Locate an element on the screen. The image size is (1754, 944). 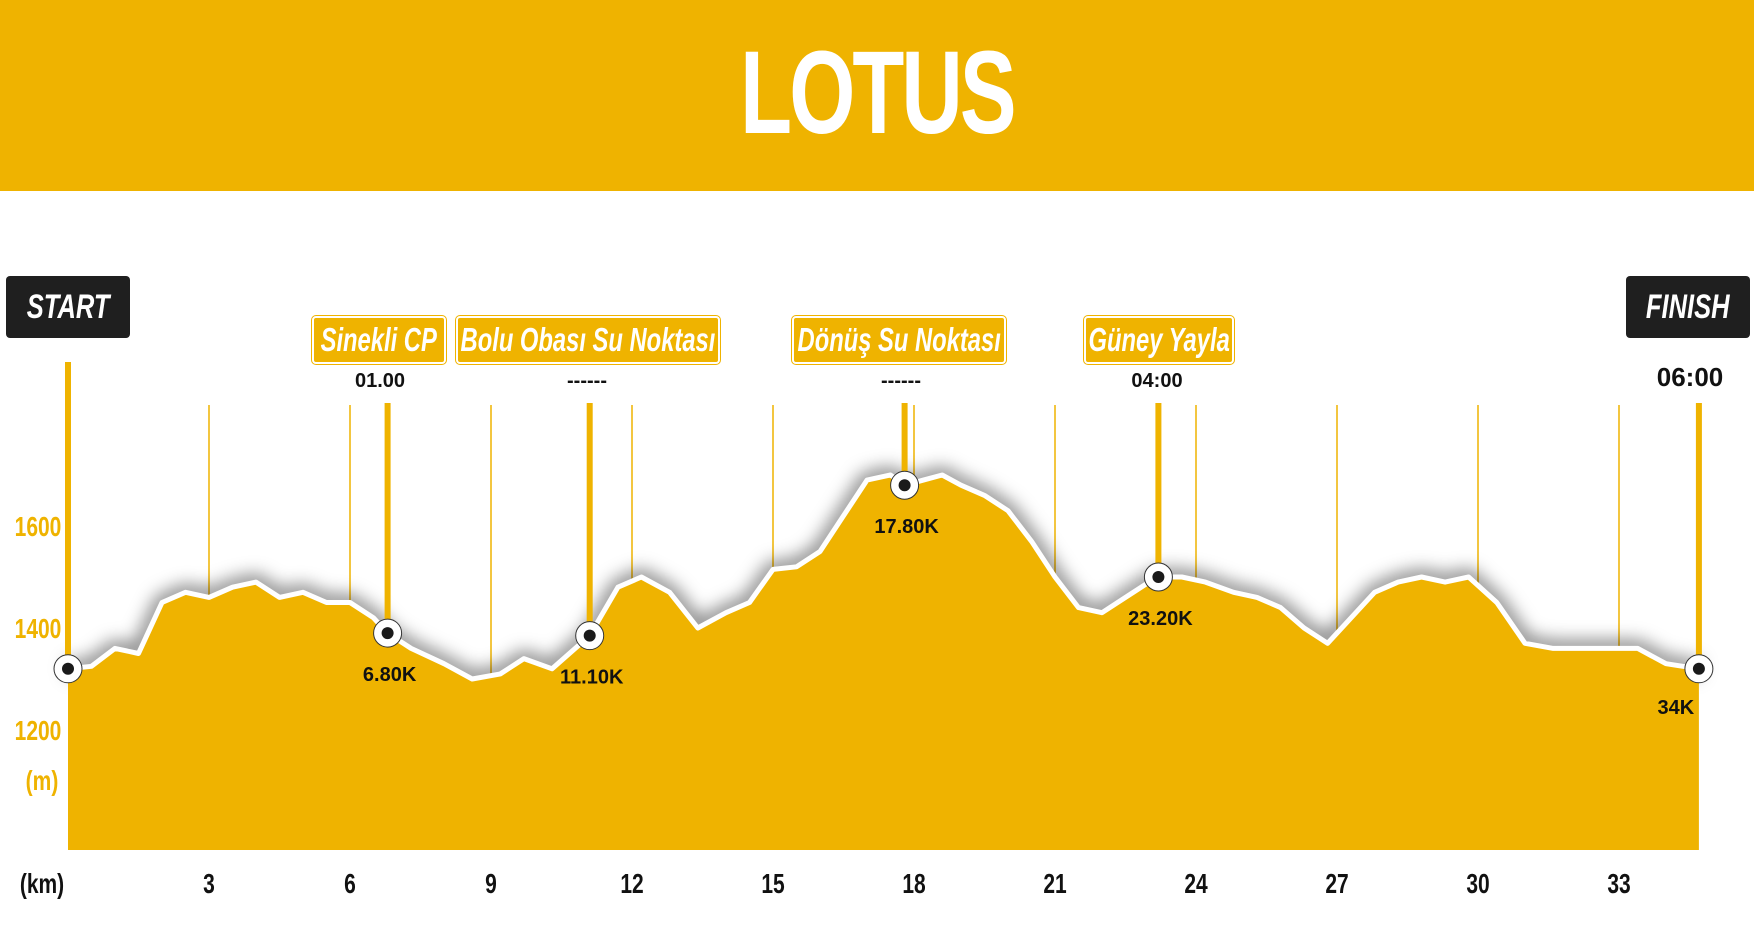
x-tick-label-15: 15 is located at coordinates (773, 884).